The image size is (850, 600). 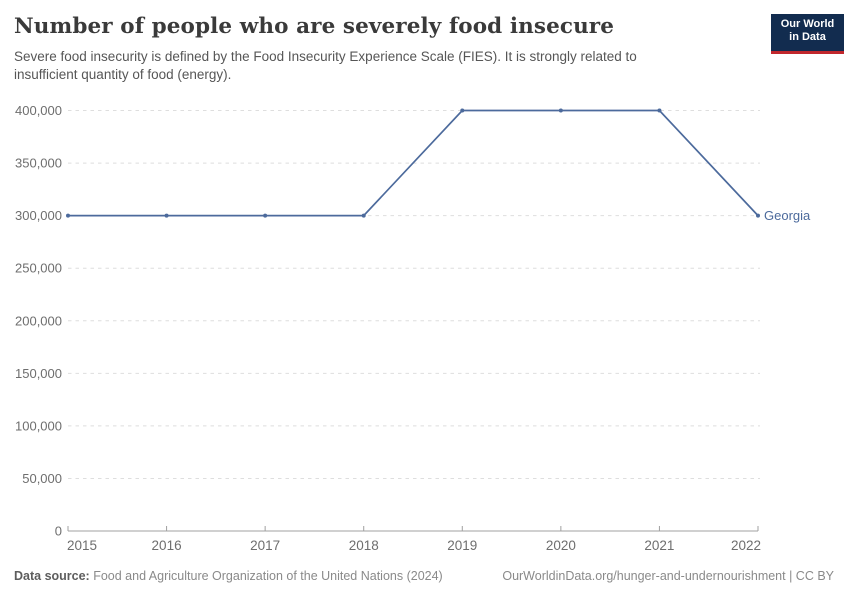 I want to click on x-axis-tick-label: 2015, so click(x=82, y=545).